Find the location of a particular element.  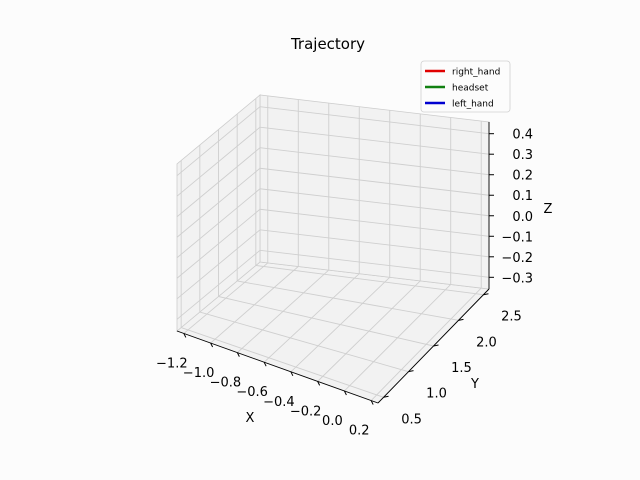

y-tick-label: 2.5 is located at coordinates (511, 317).